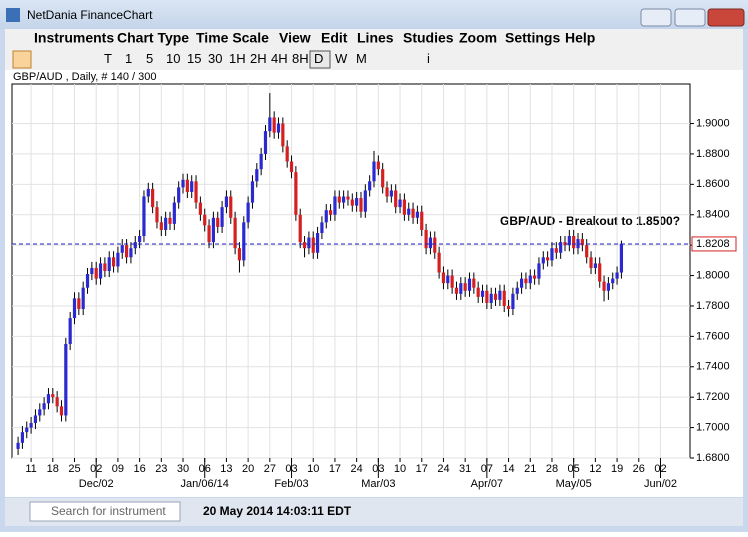 The image size is (748, 537). Describe the element at coordinates (237, 58) in the screenshot. I see `timescale-button: 1H` at that location.